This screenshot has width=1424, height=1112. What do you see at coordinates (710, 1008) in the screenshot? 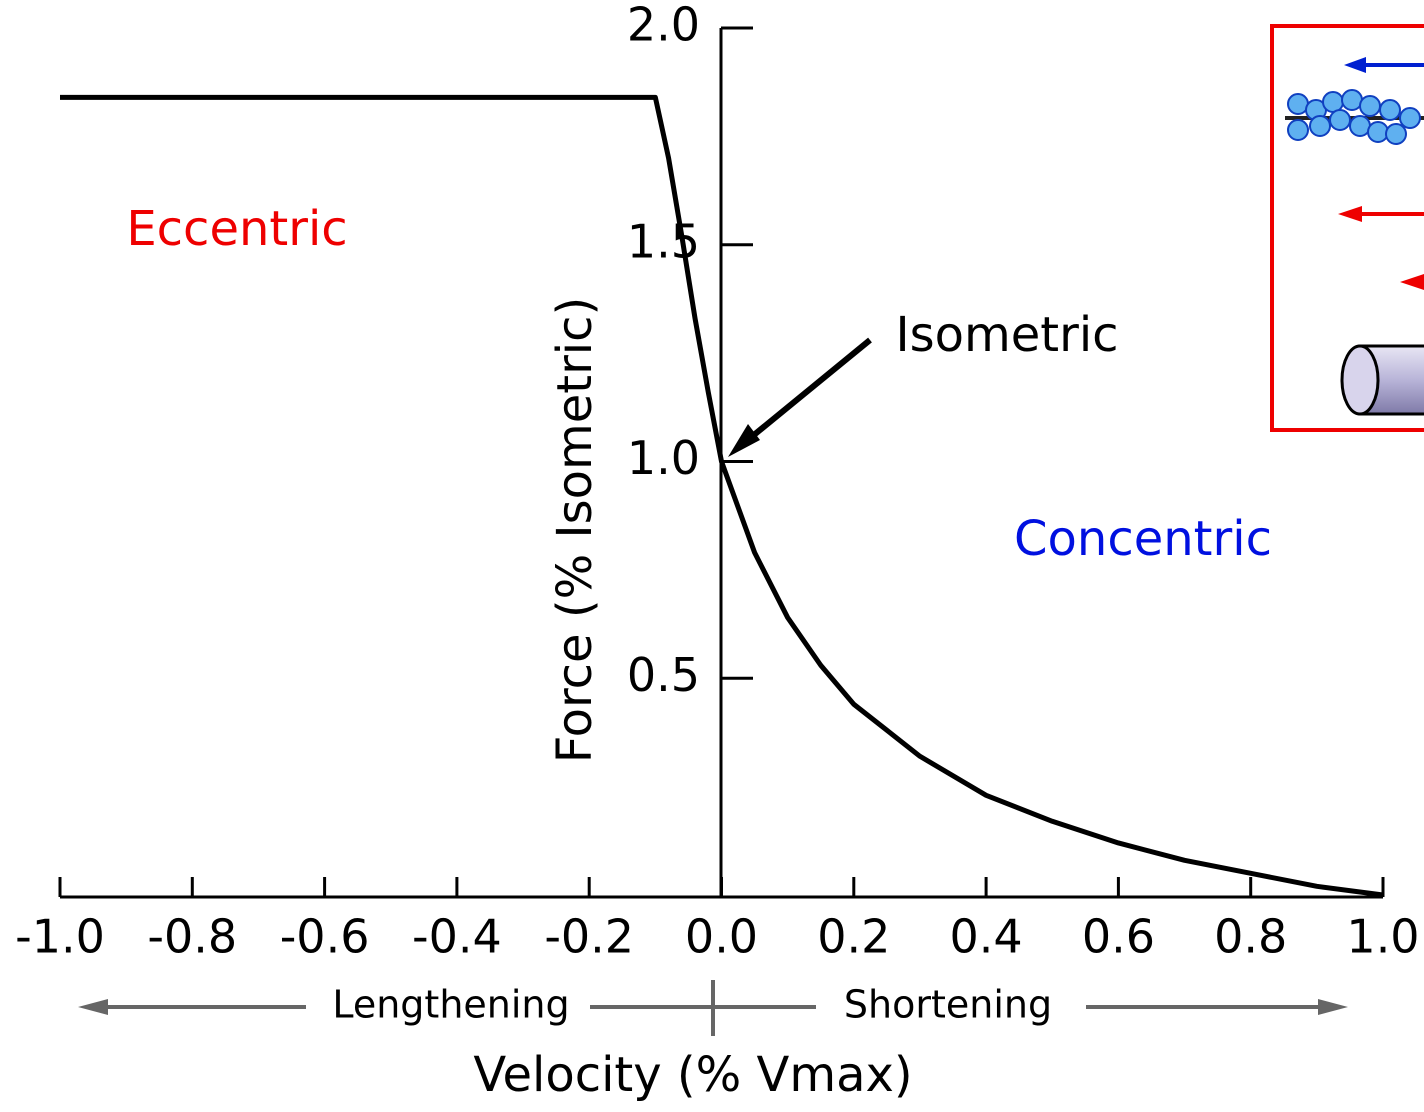
I see `direction-arrows` at bounding box center [710, 1008].